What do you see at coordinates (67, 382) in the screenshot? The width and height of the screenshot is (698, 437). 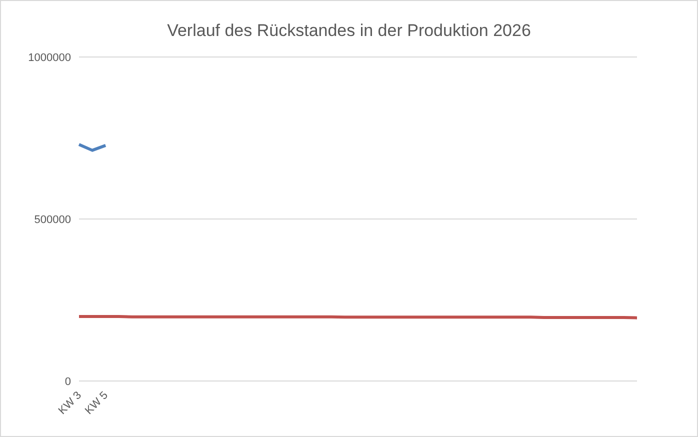 I see `y-tick-label: 0` at bounding box center [67, 382].